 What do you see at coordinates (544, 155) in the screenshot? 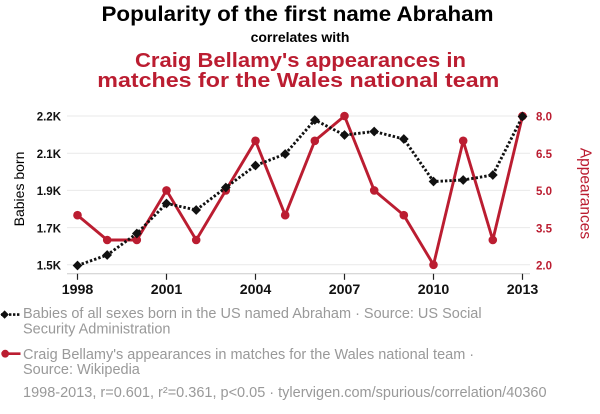
I see `svg-text: 6.5` at bounding box center [544, 155].